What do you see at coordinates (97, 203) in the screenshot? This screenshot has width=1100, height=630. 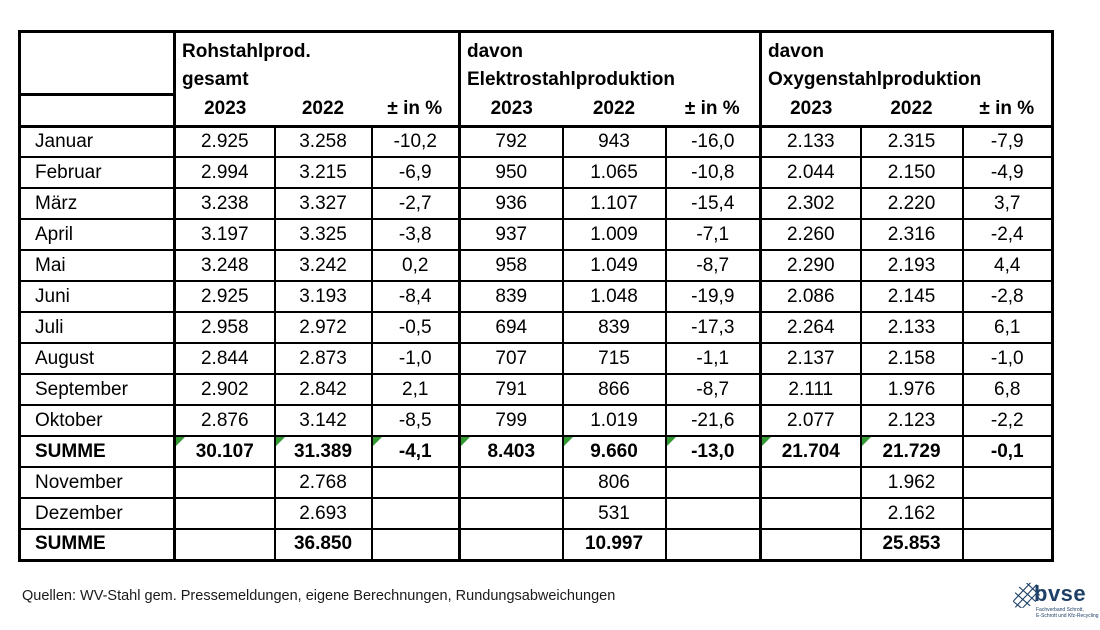 I see `row-label: März` at bounding box center [97, 203].